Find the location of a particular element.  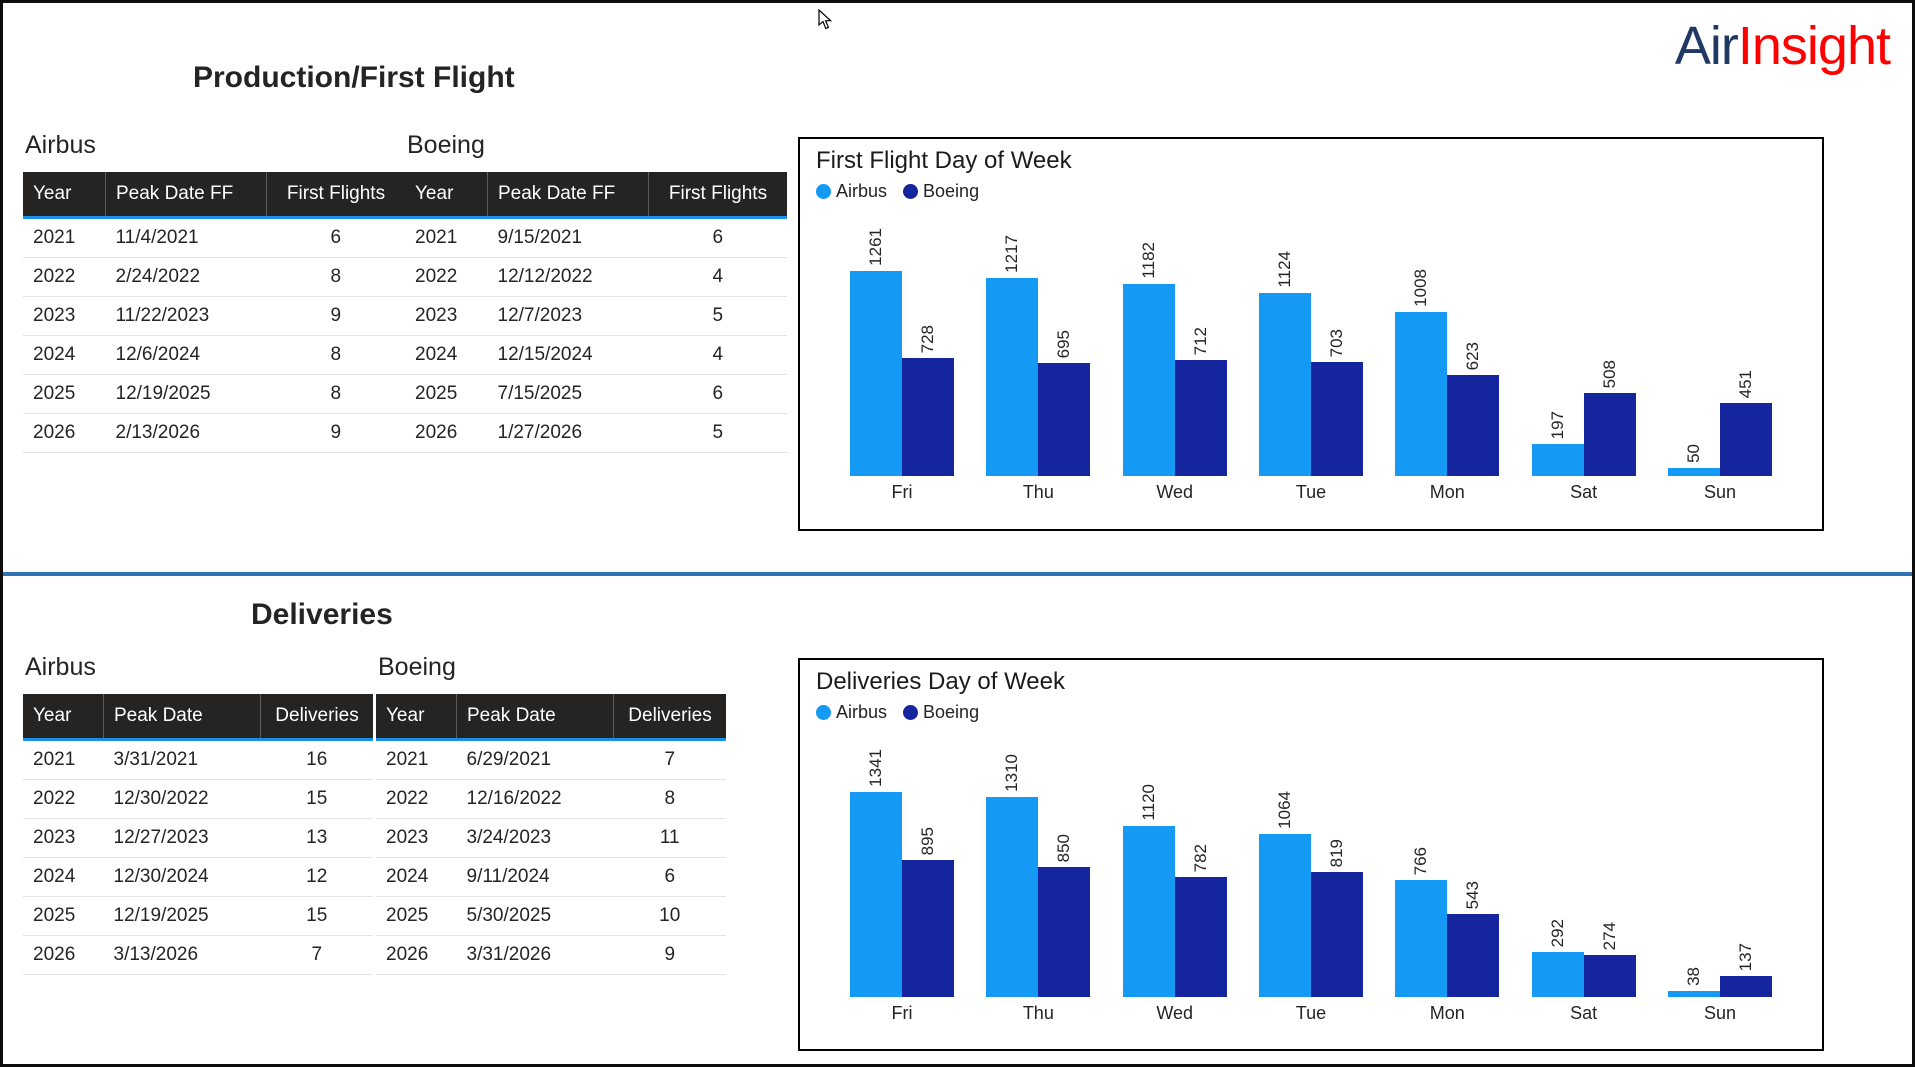

table-cell: 2023 is located at coordinates (64, 316).